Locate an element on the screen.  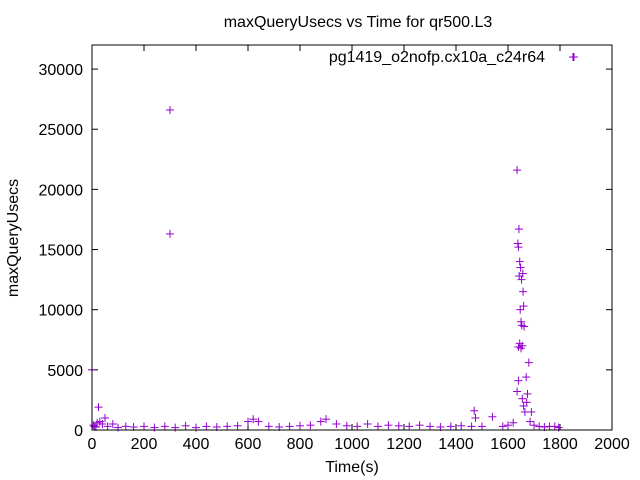
y-tick-label: 0 is located at coordinates (78, 431).